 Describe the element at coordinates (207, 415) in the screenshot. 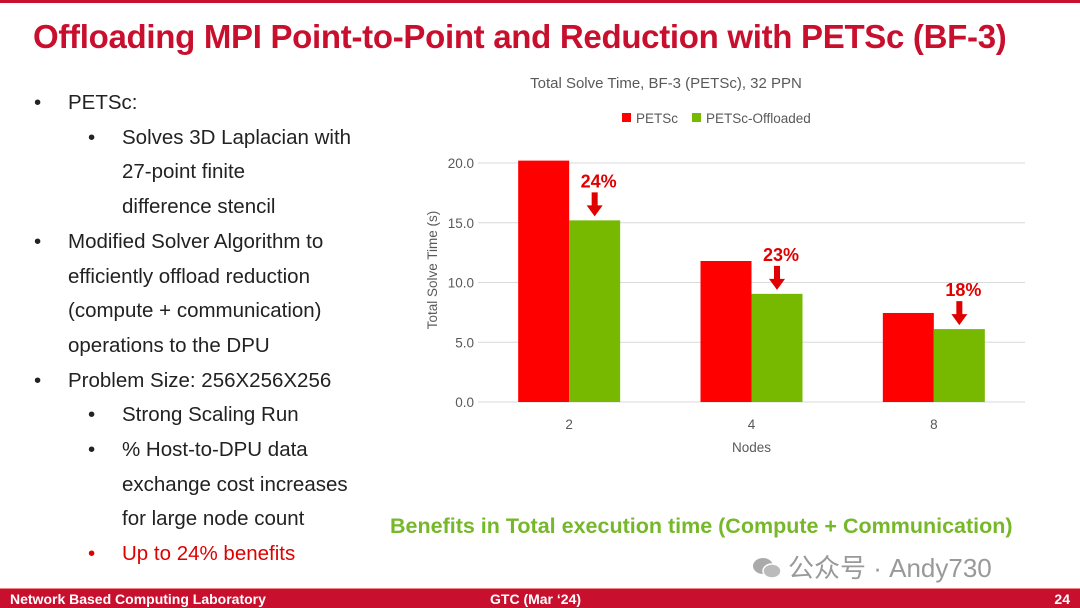

I see `bullet-item: Strong Scaling Run` at that location.